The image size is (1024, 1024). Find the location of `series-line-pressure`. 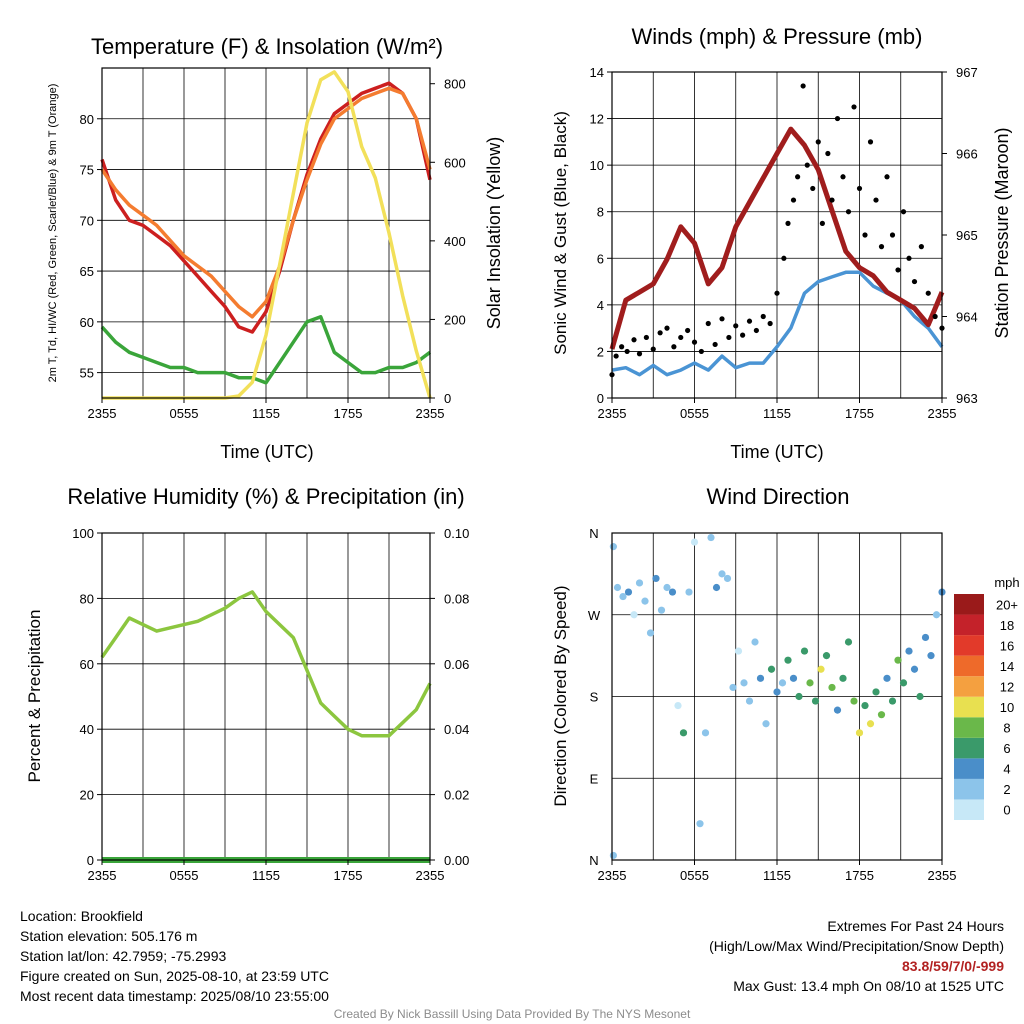

series-line-pressure is located at coordinates (777, 238).